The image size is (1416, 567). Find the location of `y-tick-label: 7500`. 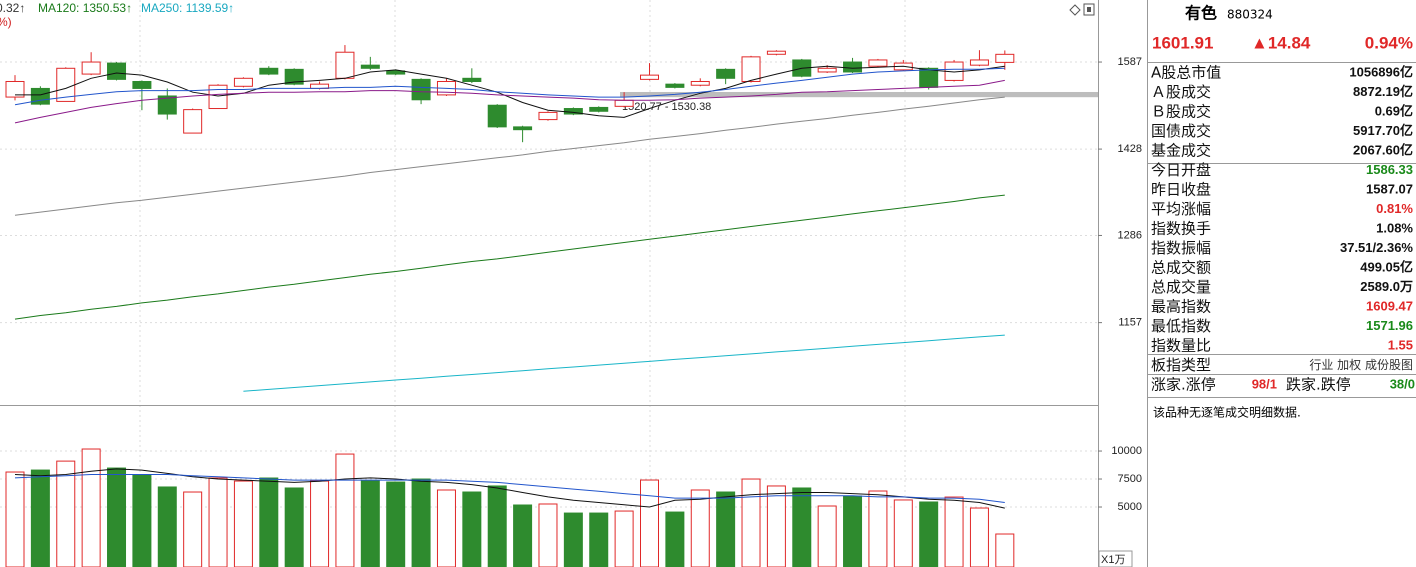

y-tick-label: 7500 is located at coordinates (1130, 479).